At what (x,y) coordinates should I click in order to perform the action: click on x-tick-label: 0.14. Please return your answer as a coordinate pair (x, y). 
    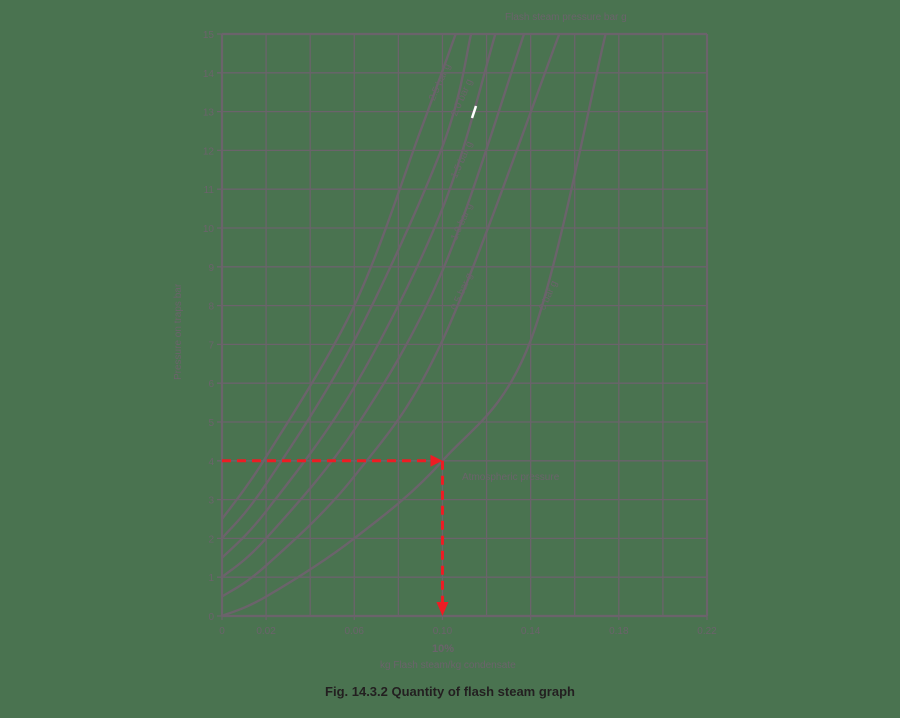
    Looking at the image, I should click on (531, 631).